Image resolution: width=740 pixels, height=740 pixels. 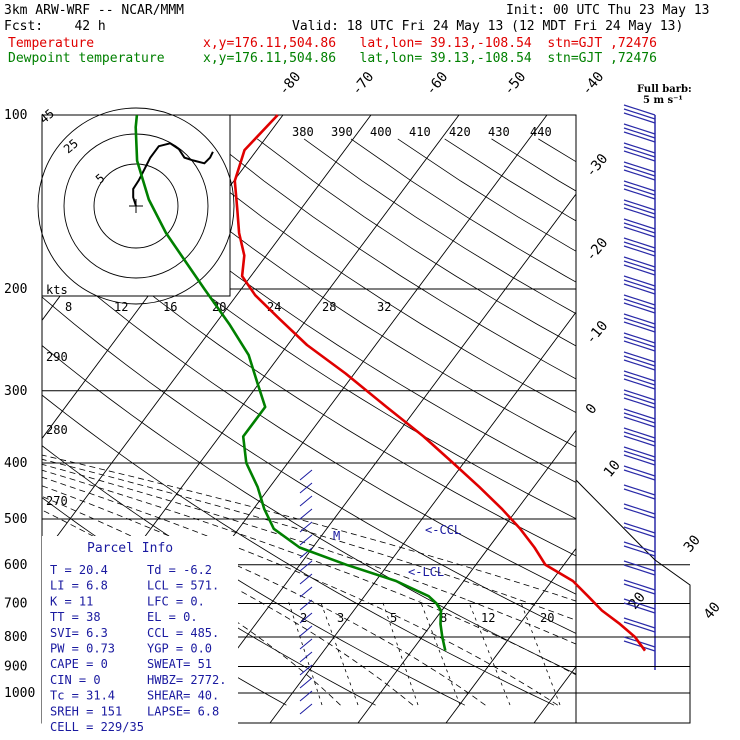 What do you see at coordinates (597, 166) in the screenshot?
I see `isotherm-label: -30` at bounding box center [597, 166].